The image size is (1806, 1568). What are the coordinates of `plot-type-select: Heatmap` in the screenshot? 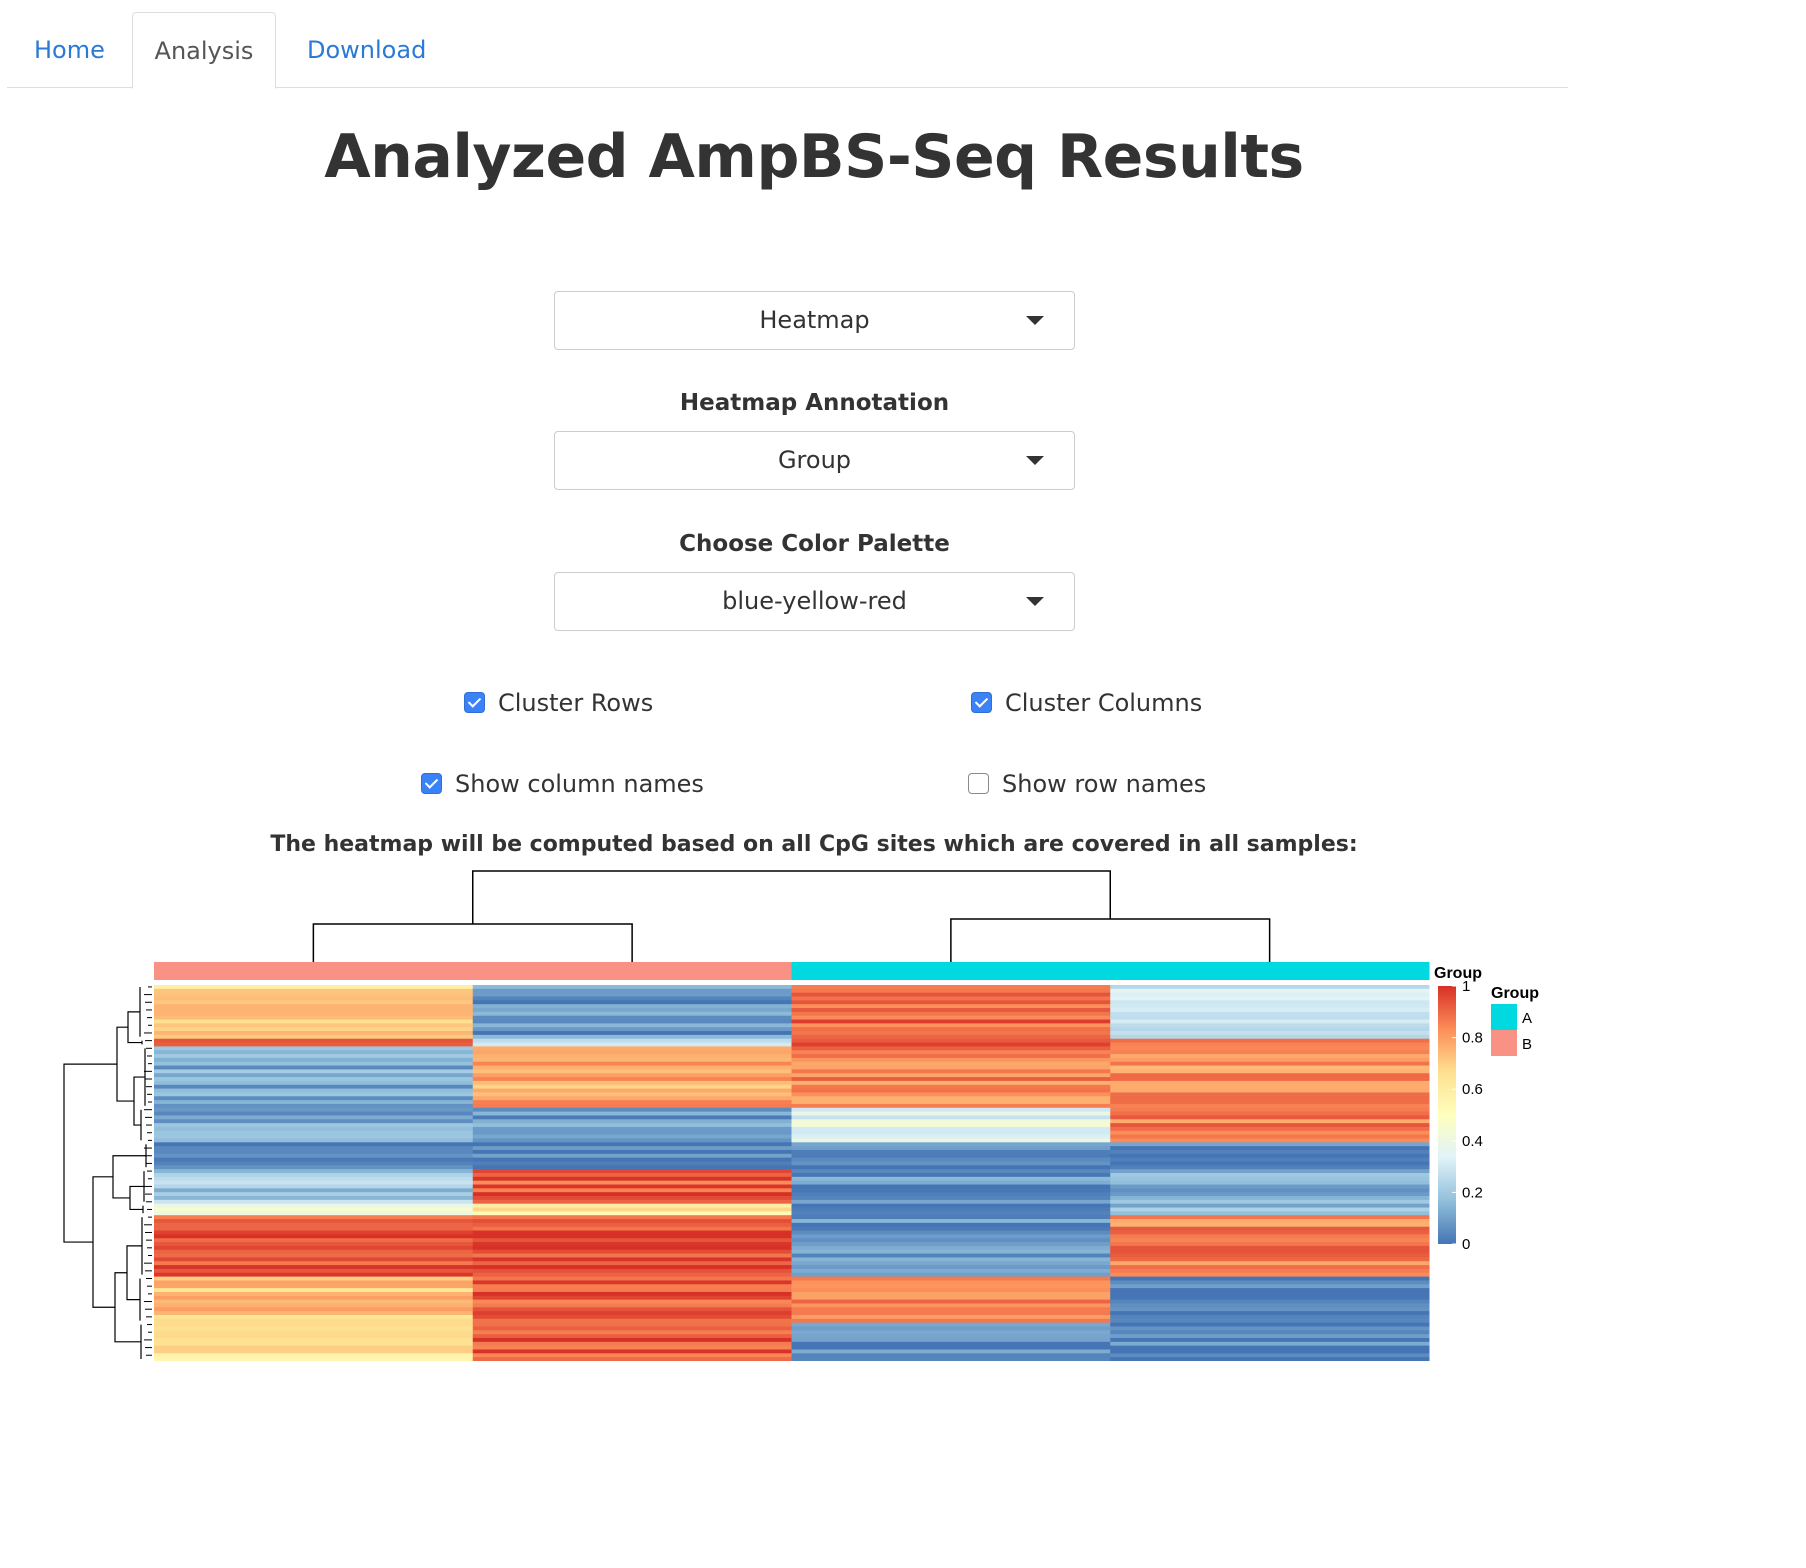 It's located at (814, 320).